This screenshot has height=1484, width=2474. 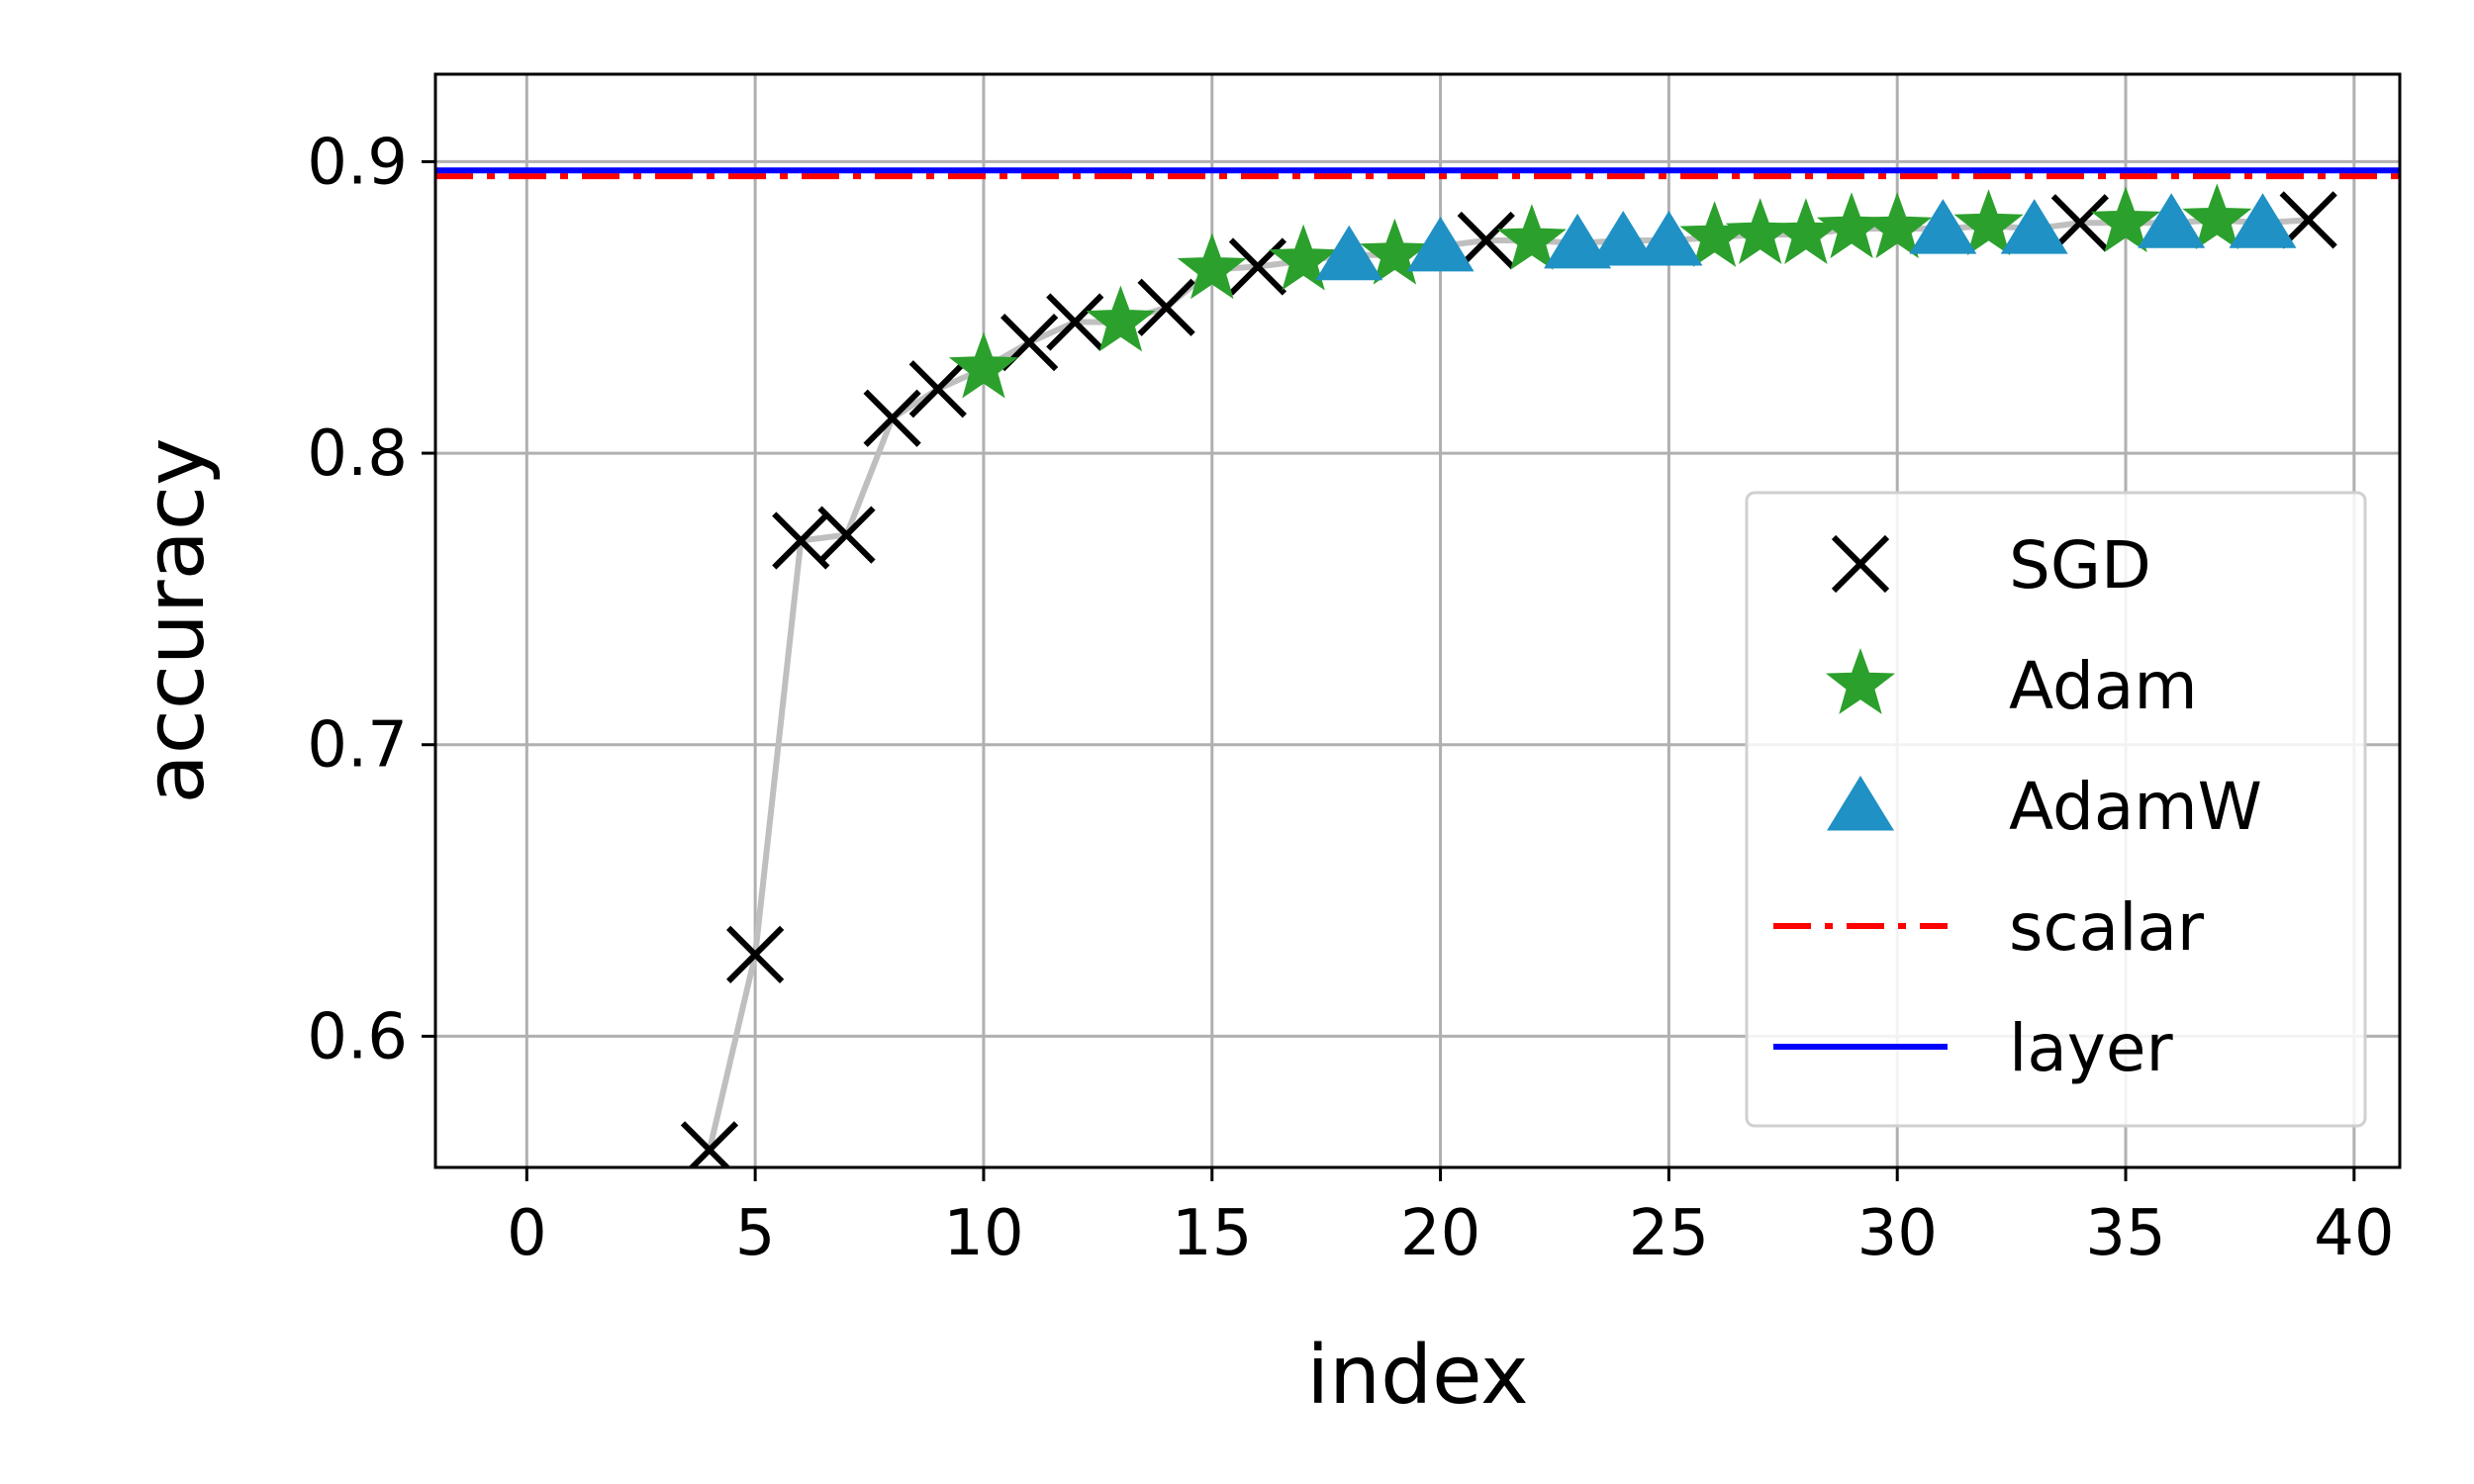 What do you see at coordinates (1861, 803) in the screenshot?
I see `legend-marker-adamw` at bounding box center [1861, 803].